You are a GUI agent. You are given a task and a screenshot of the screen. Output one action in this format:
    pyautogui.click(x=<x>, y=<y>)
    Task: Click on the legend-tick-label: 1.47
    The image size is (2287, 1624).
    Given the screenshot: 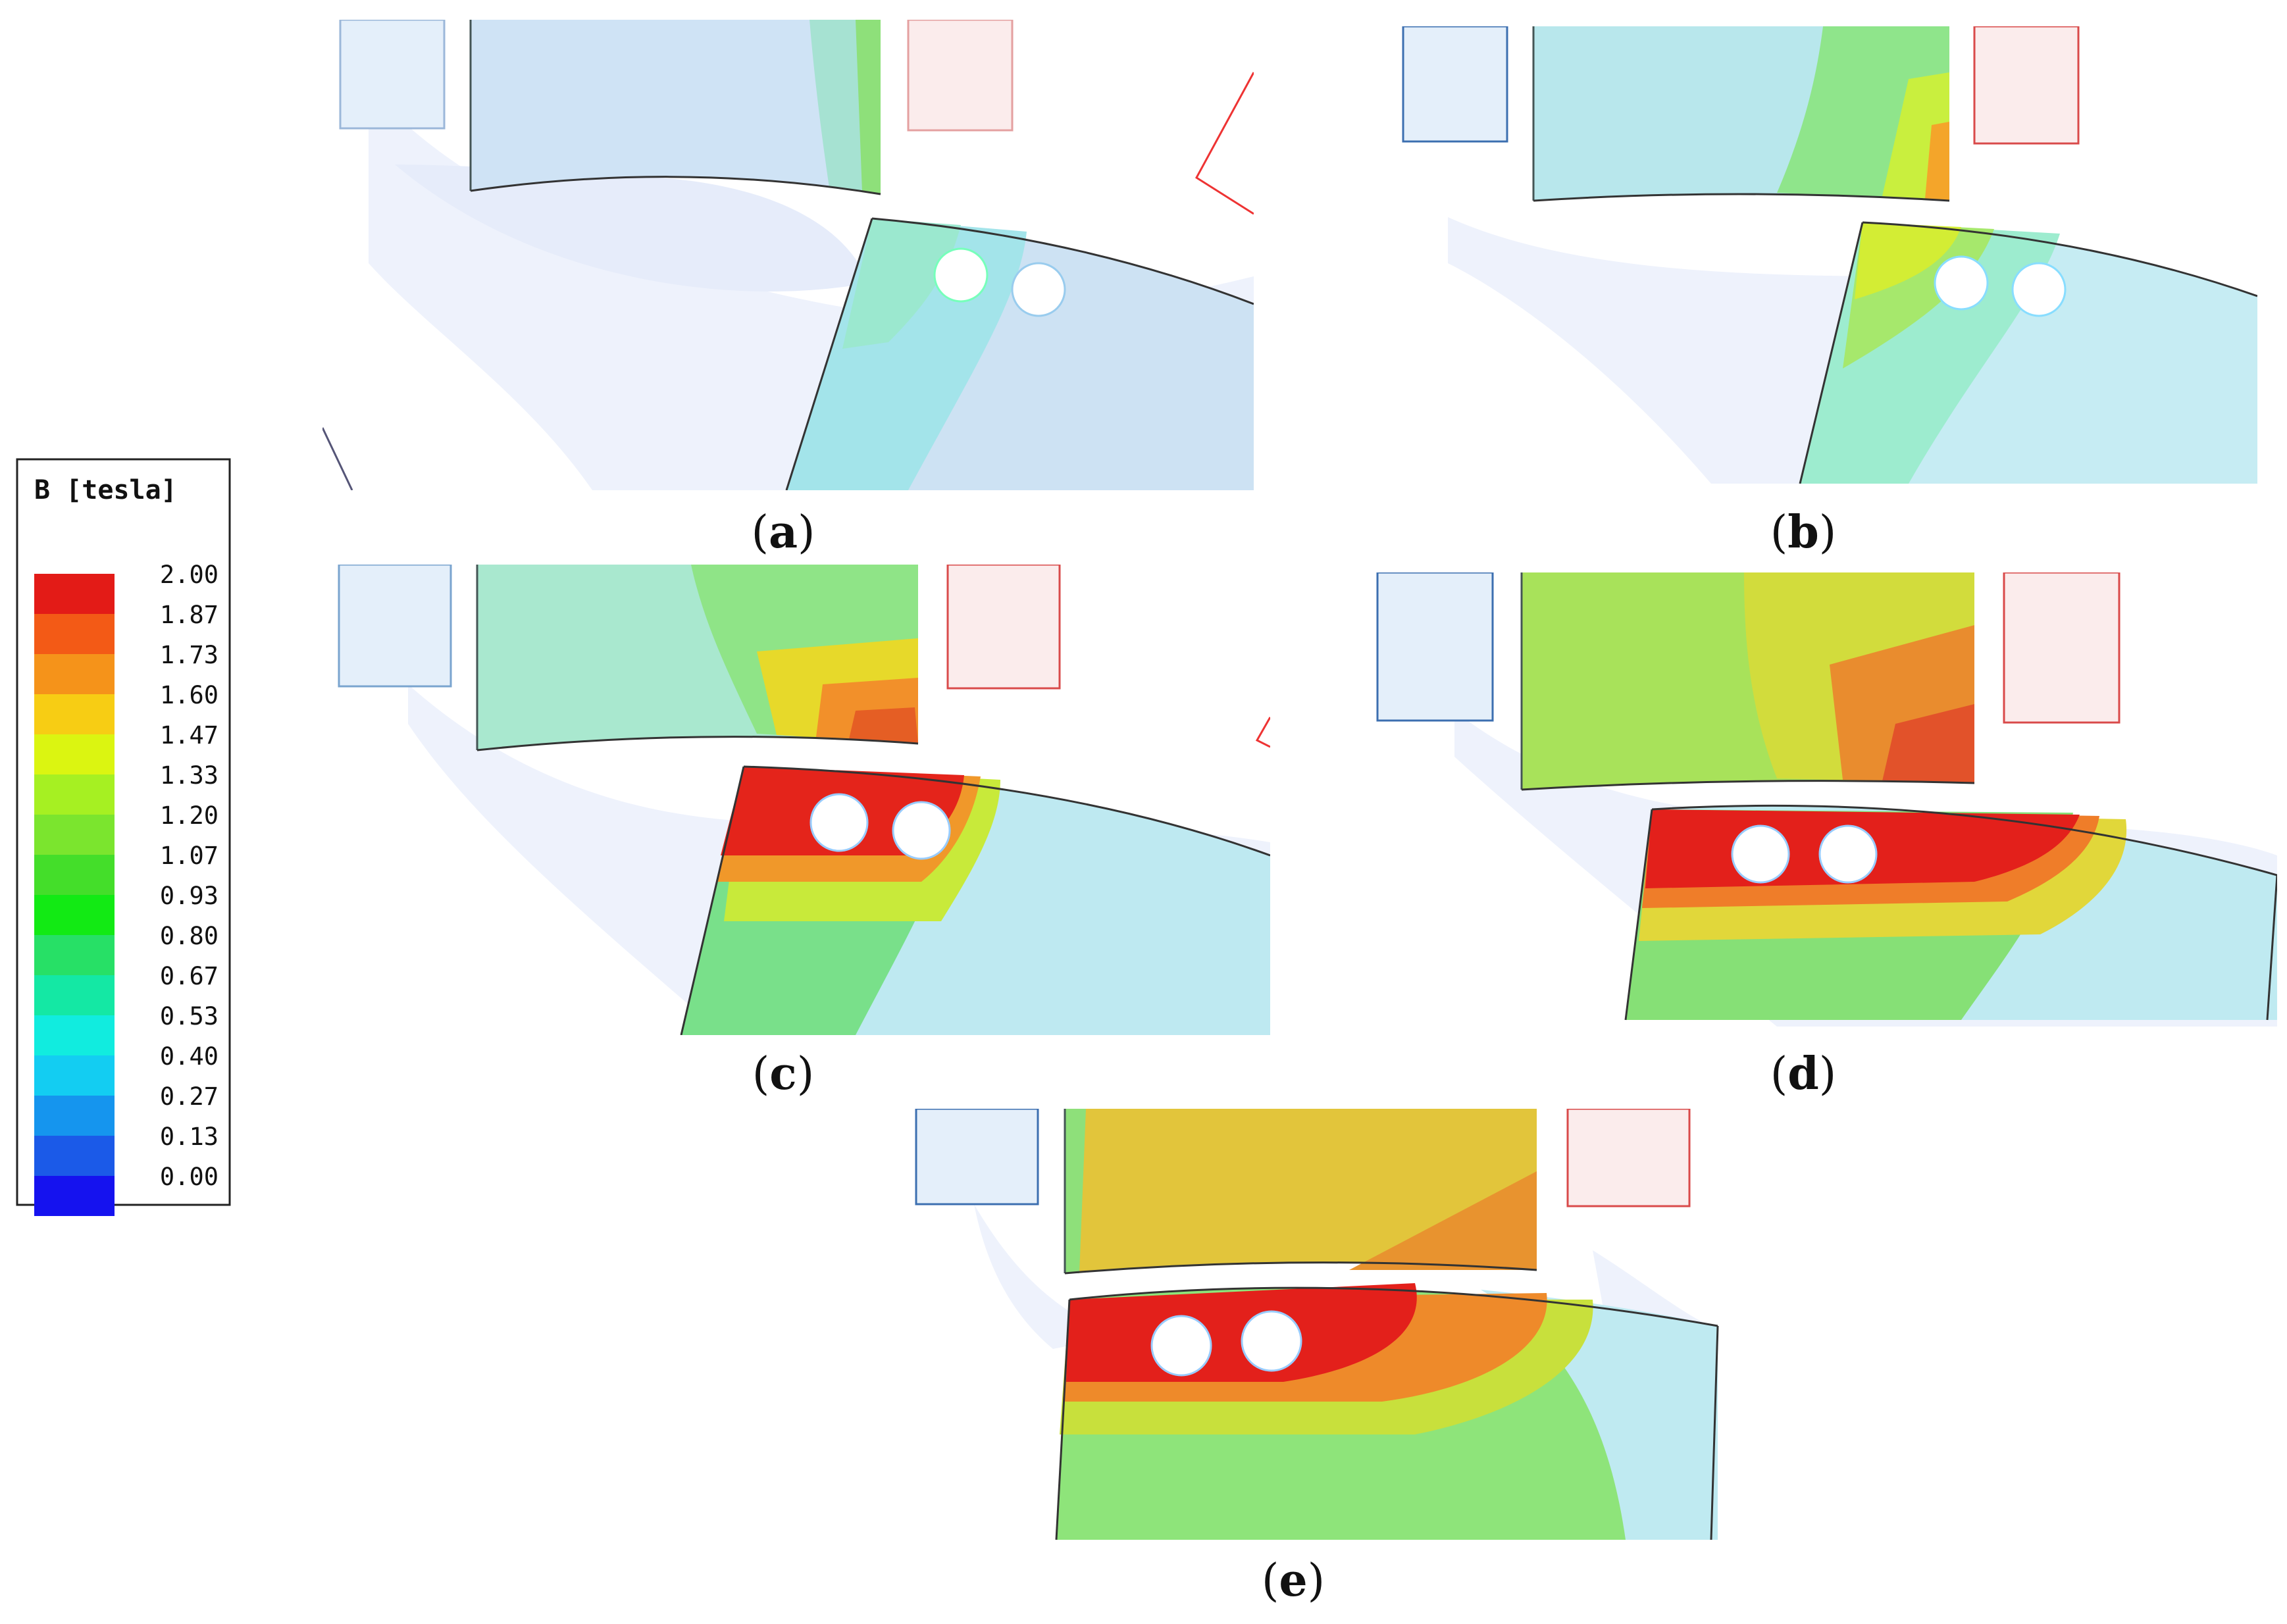 What is the action you would take?
    pyautogui.click(x=189, y=735)
    